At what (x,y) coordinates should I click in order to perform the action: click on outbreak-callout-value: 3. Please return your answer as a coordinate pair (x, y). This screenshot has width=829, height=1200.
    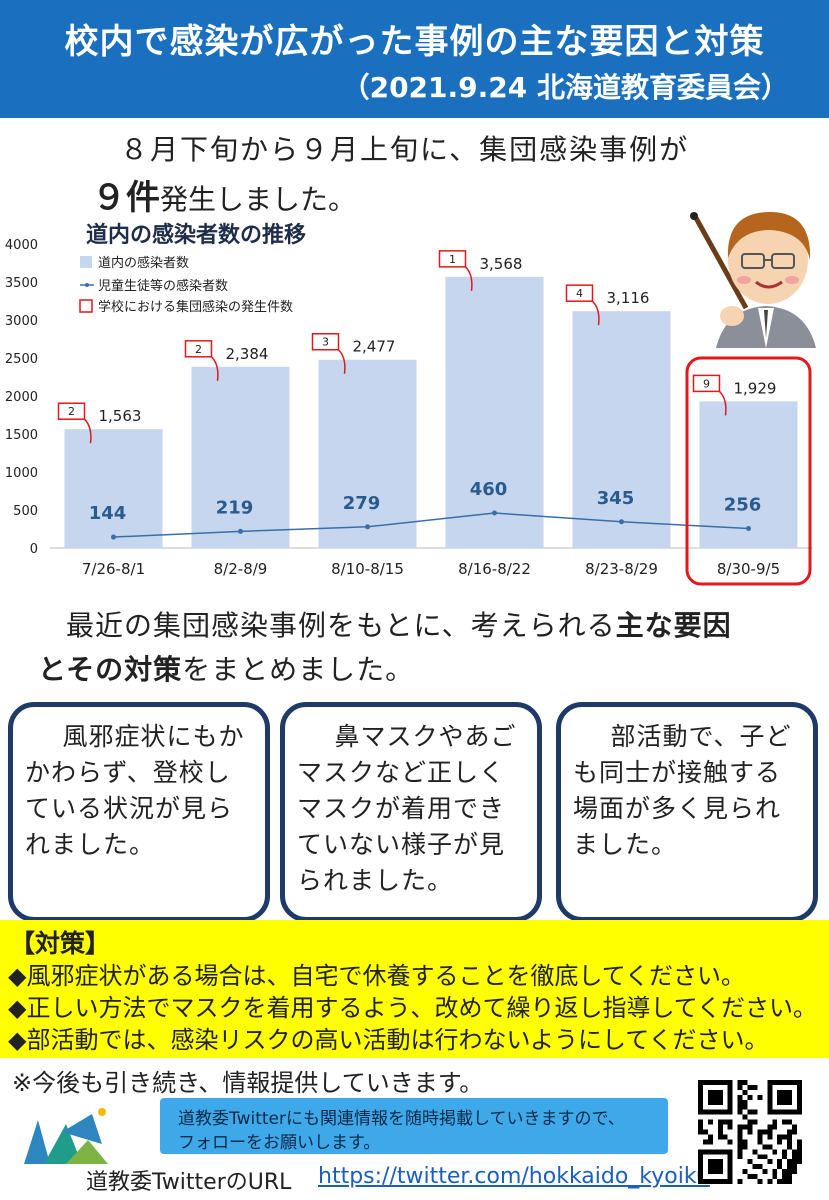
    Looking at the image, I should click on (325, 342).